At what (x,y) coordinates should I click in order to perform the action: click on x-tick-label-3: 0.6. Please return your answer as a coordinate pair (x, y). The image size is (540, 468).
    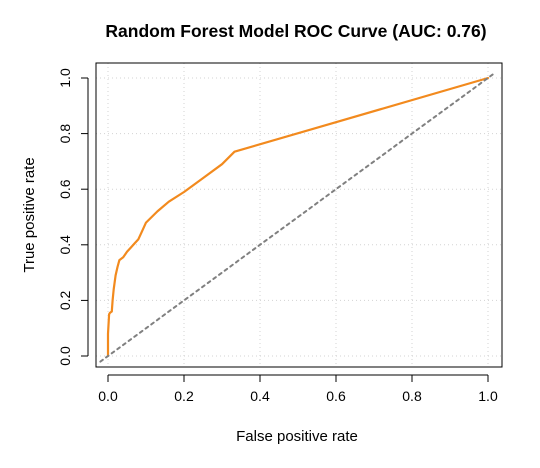
    Looking at the image, I should click on (336, 396).